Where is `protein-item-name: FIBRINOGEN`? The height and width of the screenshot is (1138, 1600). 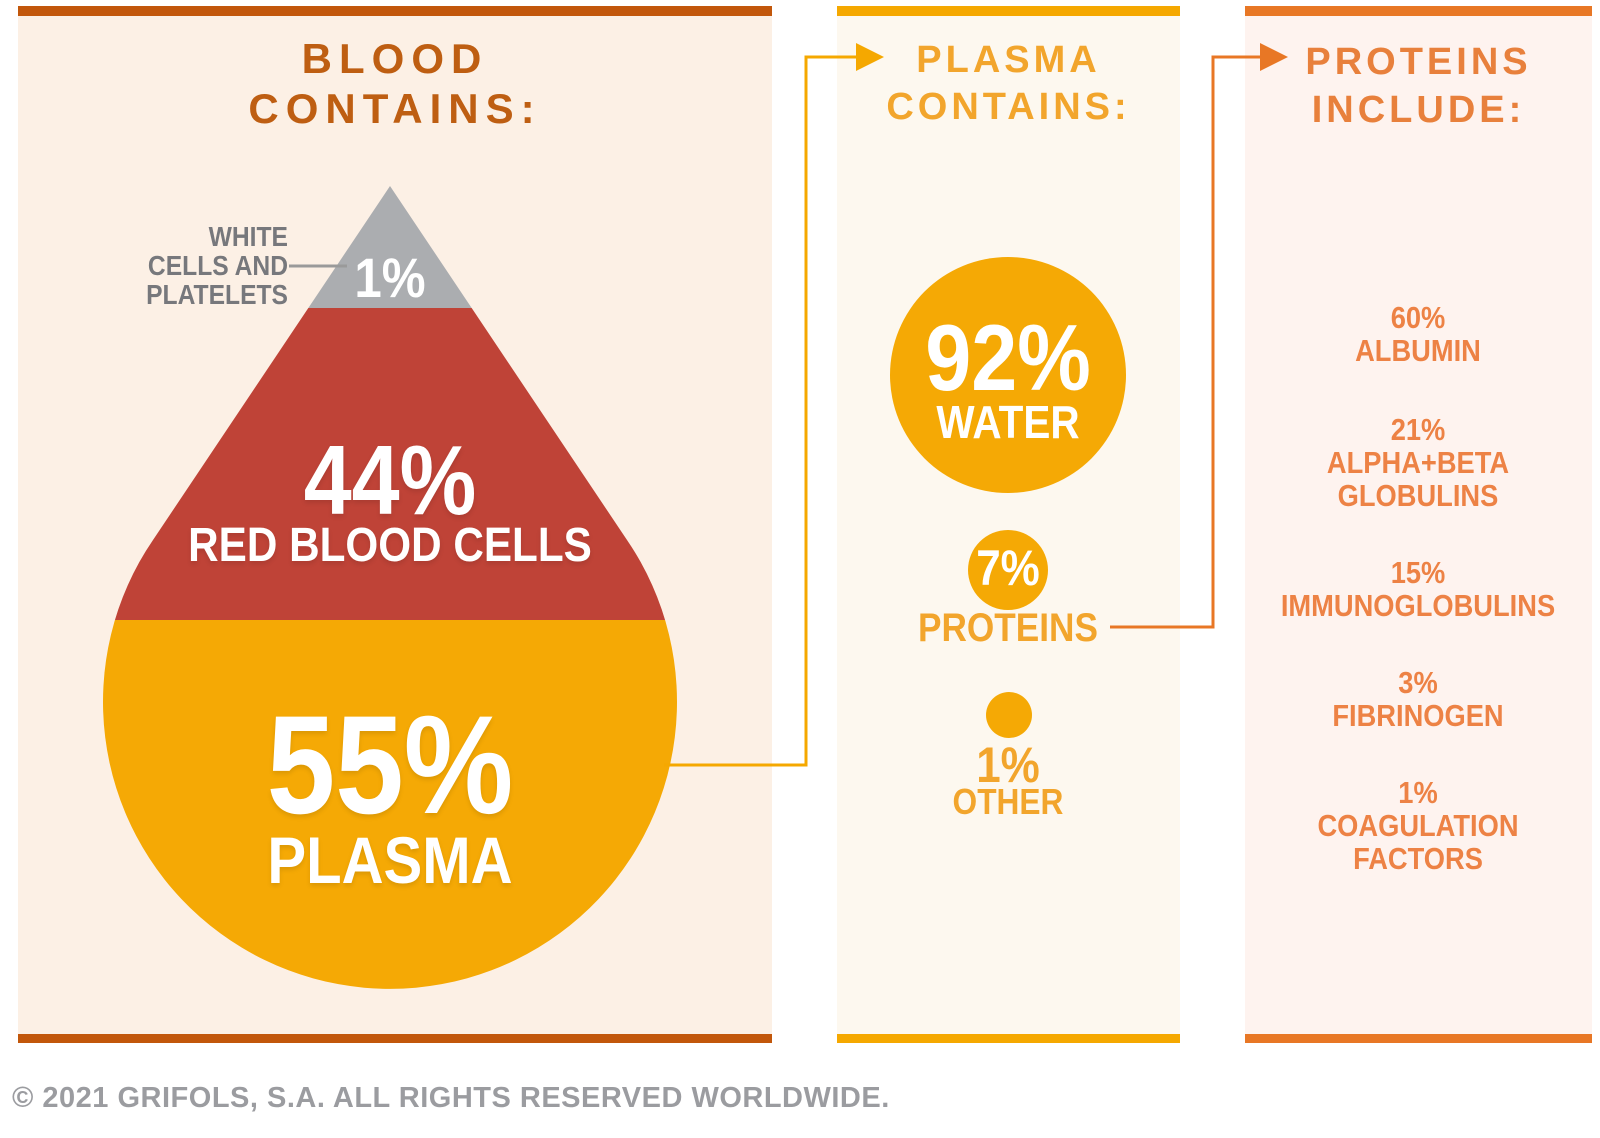
protein-item-name: FIBRINOGEN is located at coordinates (1418, 715).